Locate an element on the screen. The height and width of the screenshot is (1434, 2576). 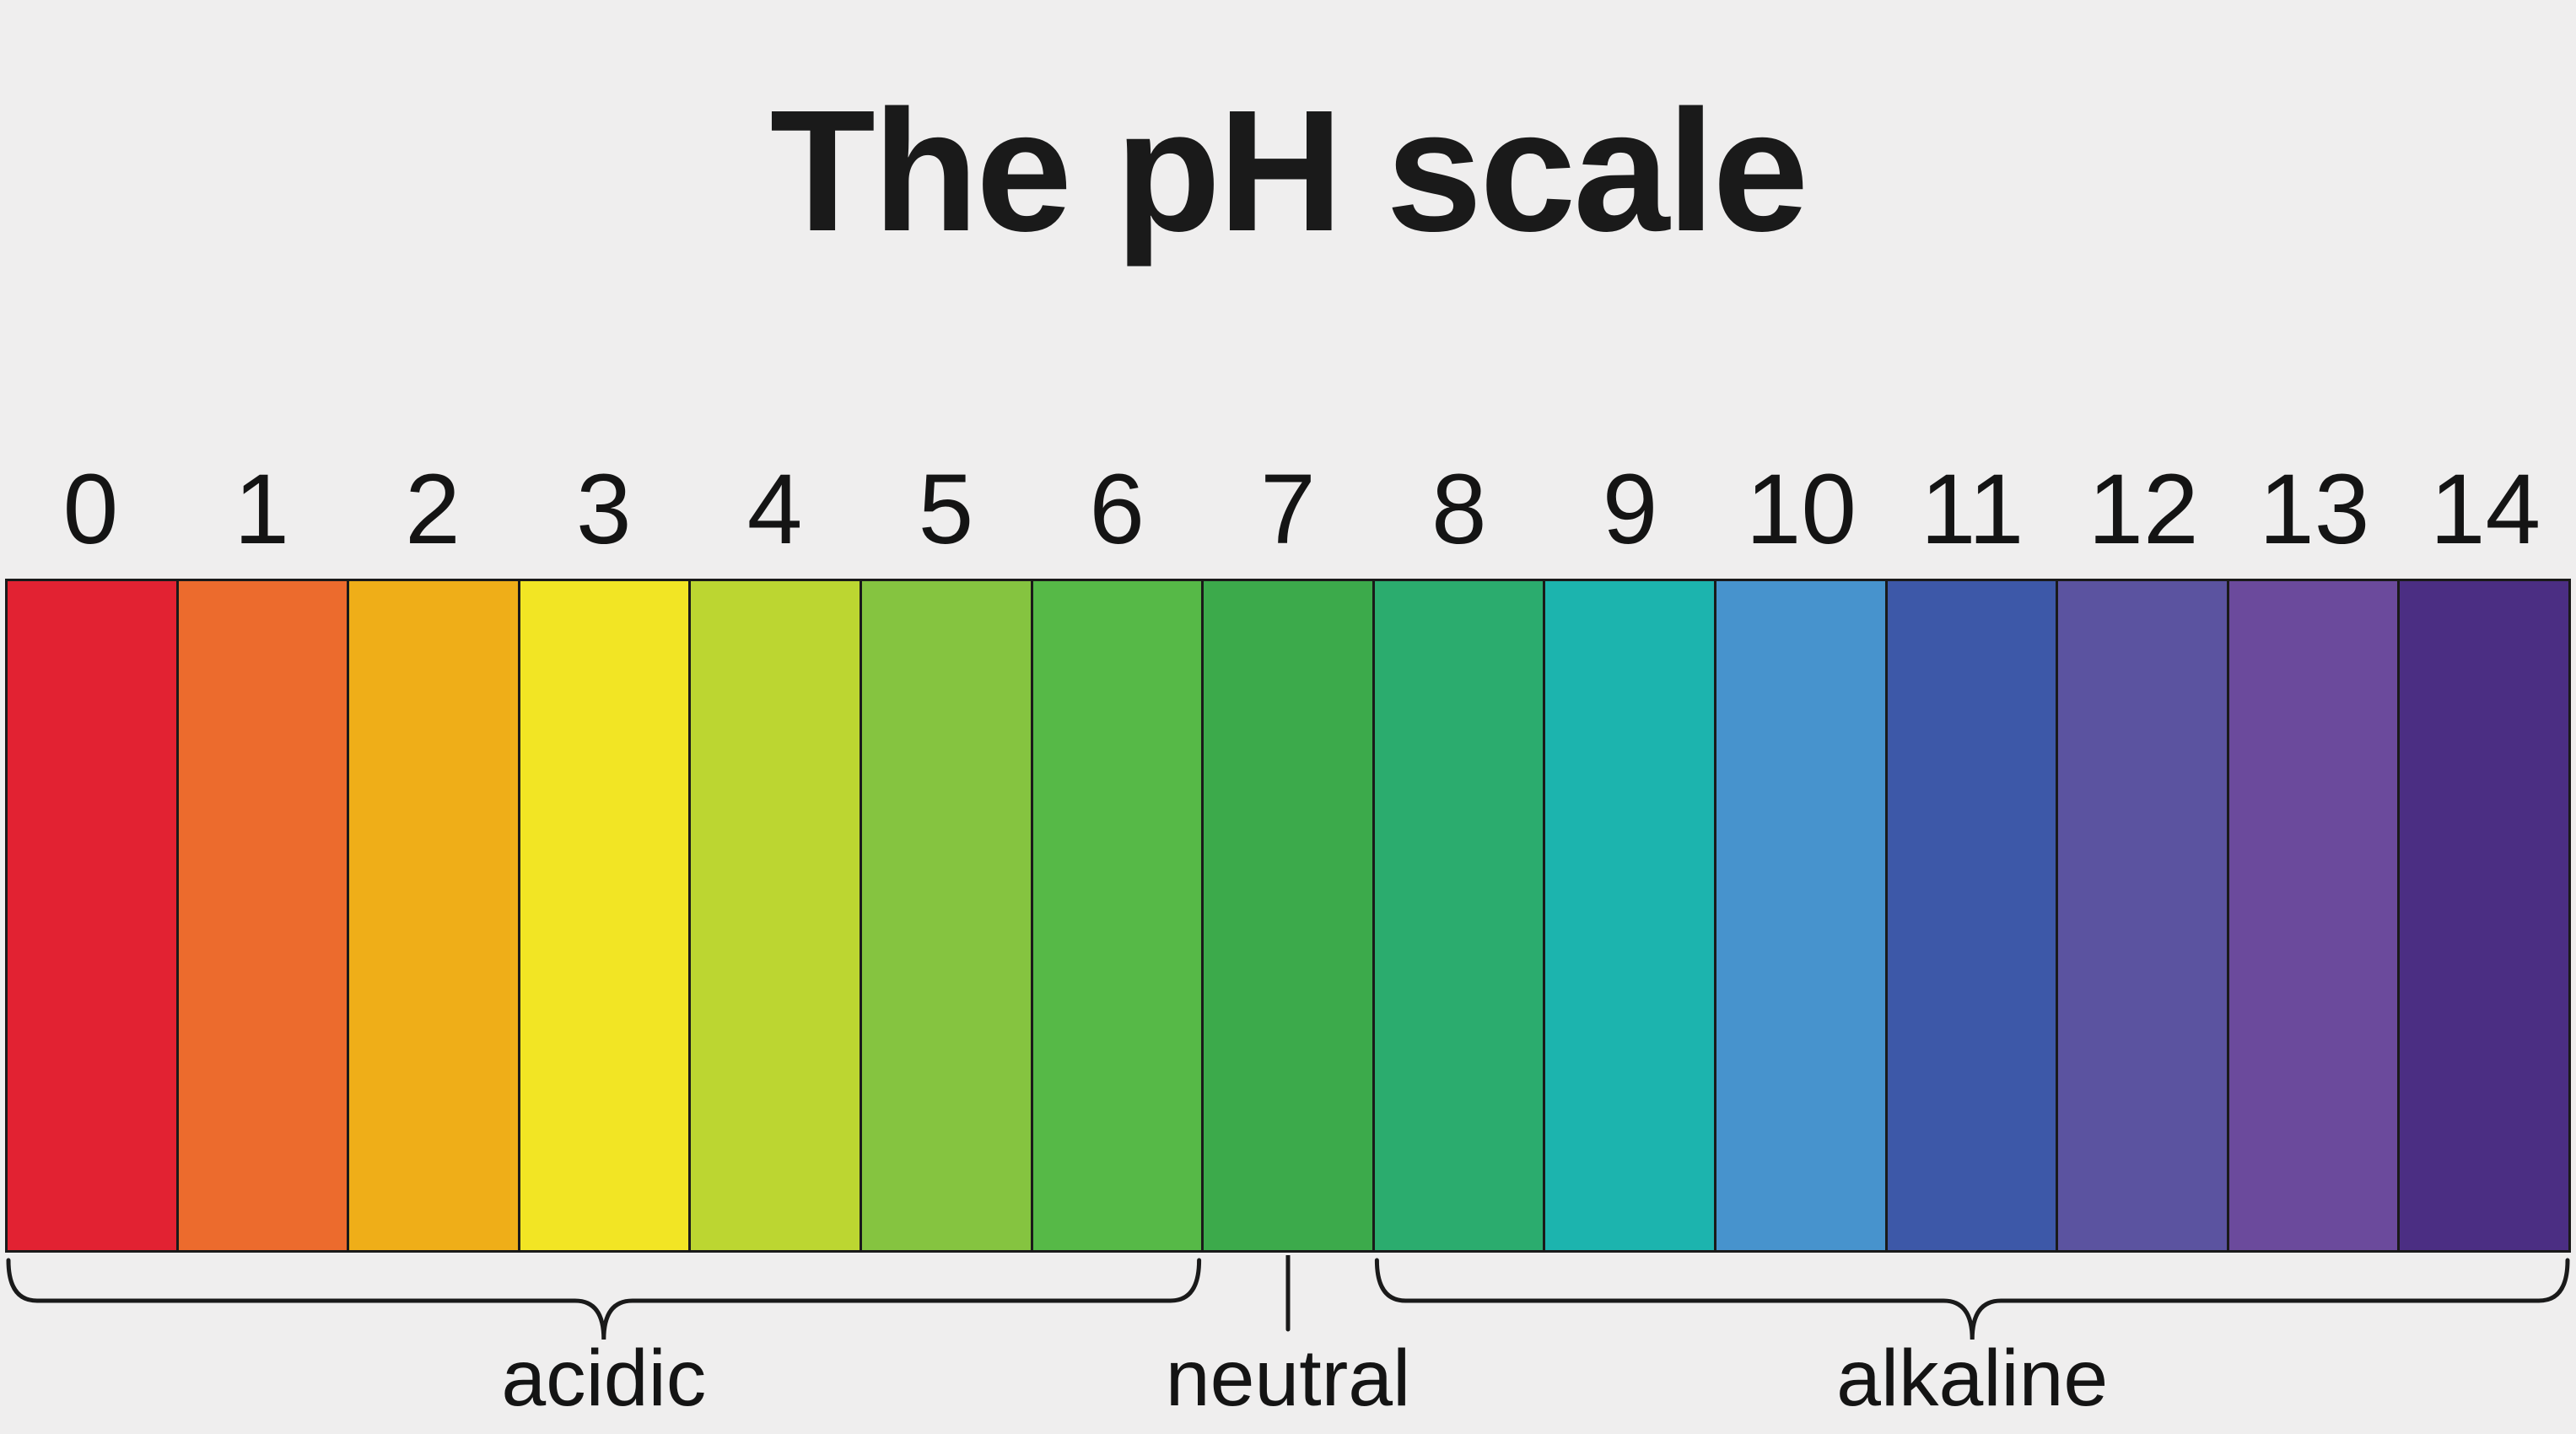
ph-number: 4 is located at coordinates (774, 509).